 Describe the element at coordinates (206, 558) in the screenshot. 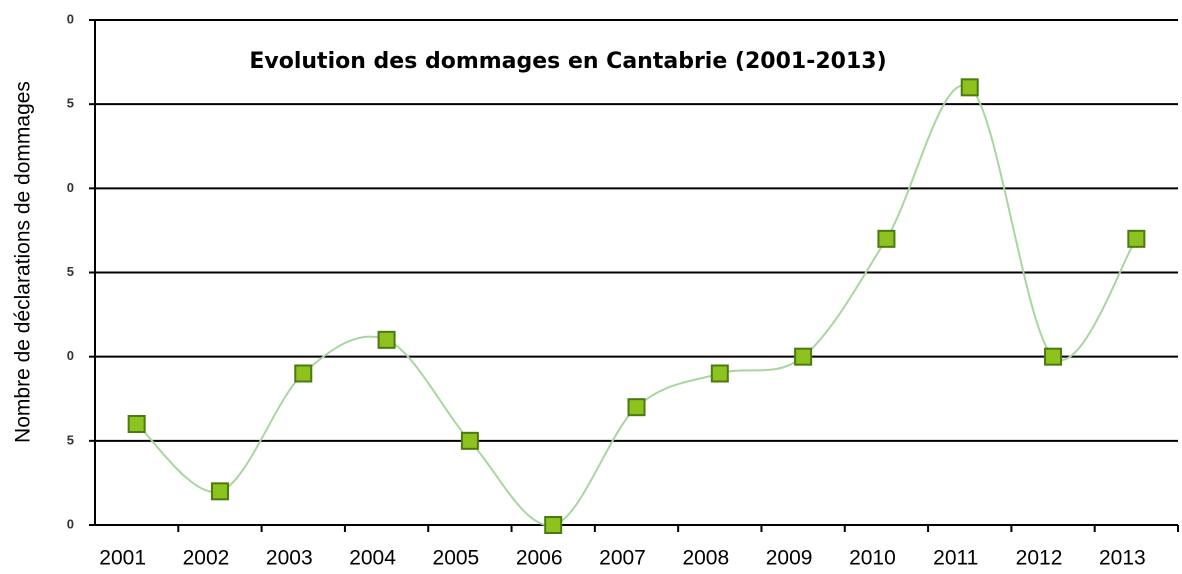

I see `x-tick-label: 2002` at that location.